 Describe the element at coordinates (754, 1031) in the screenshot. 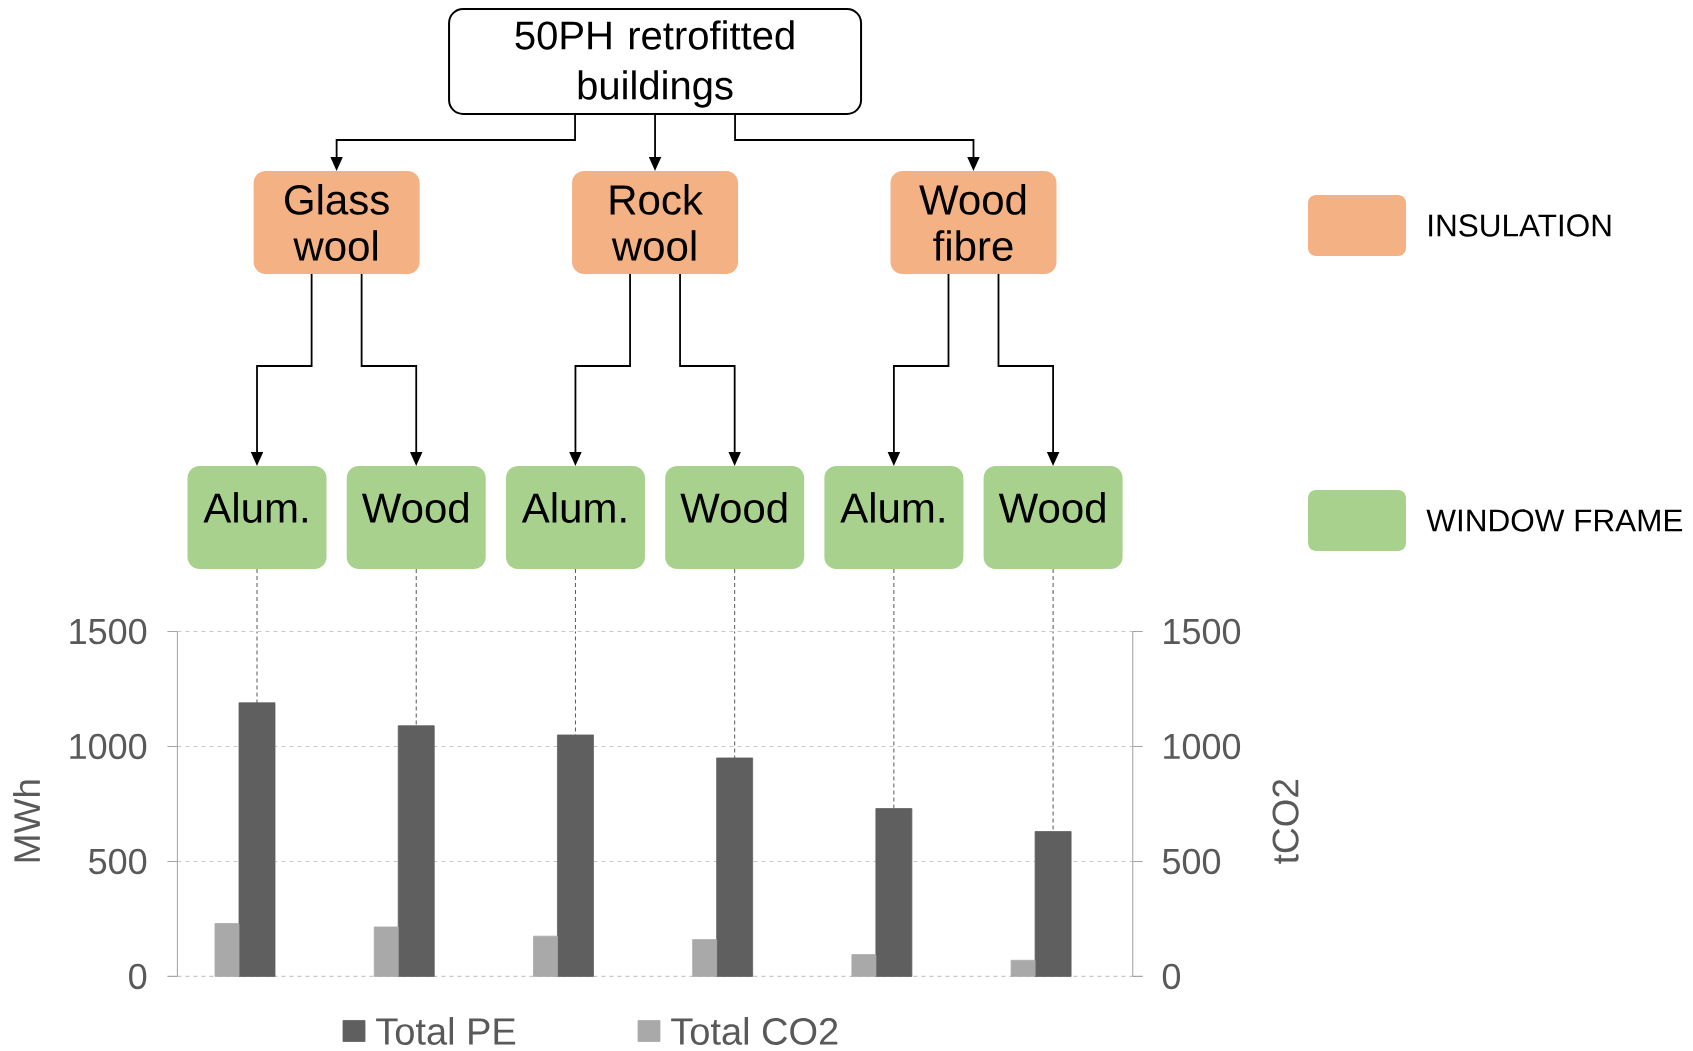

I see `legend-label: Total CO2` at that location.